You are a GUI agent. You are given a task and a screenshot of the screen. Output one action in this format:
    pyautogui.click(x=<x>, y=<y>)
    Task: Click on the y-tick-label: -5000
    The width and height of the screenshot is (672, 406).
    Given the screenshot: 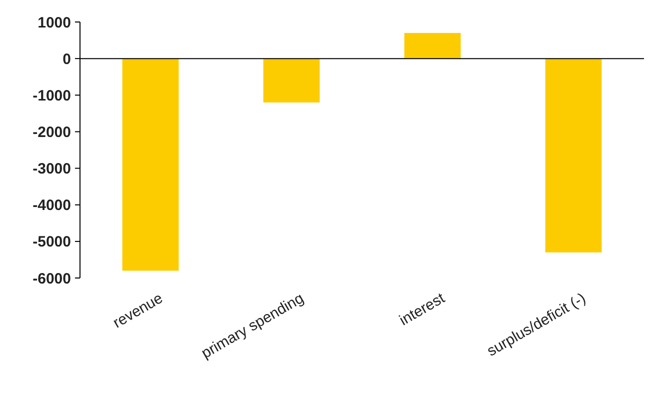 What is the action you would take?
    pyautogui.click(x=51, y=242)
    